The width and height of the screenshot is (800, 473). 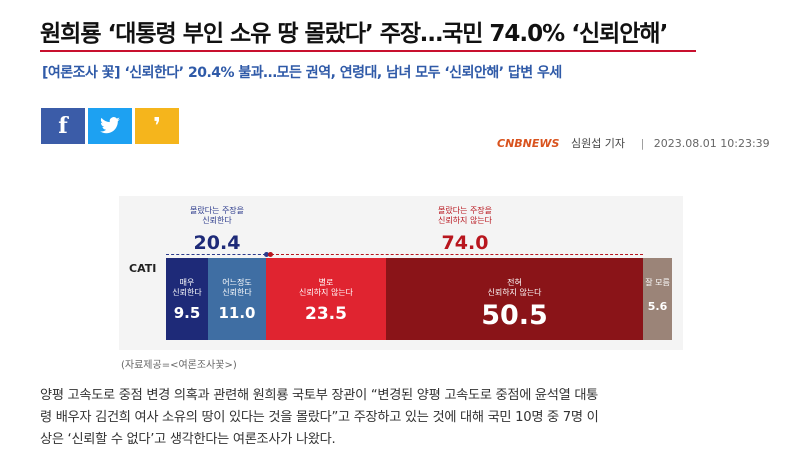 What do you see at coordinates (657, 282) in the screenshot?
I see `segment-label: 잘 모름` at bounding box center [657, 282].